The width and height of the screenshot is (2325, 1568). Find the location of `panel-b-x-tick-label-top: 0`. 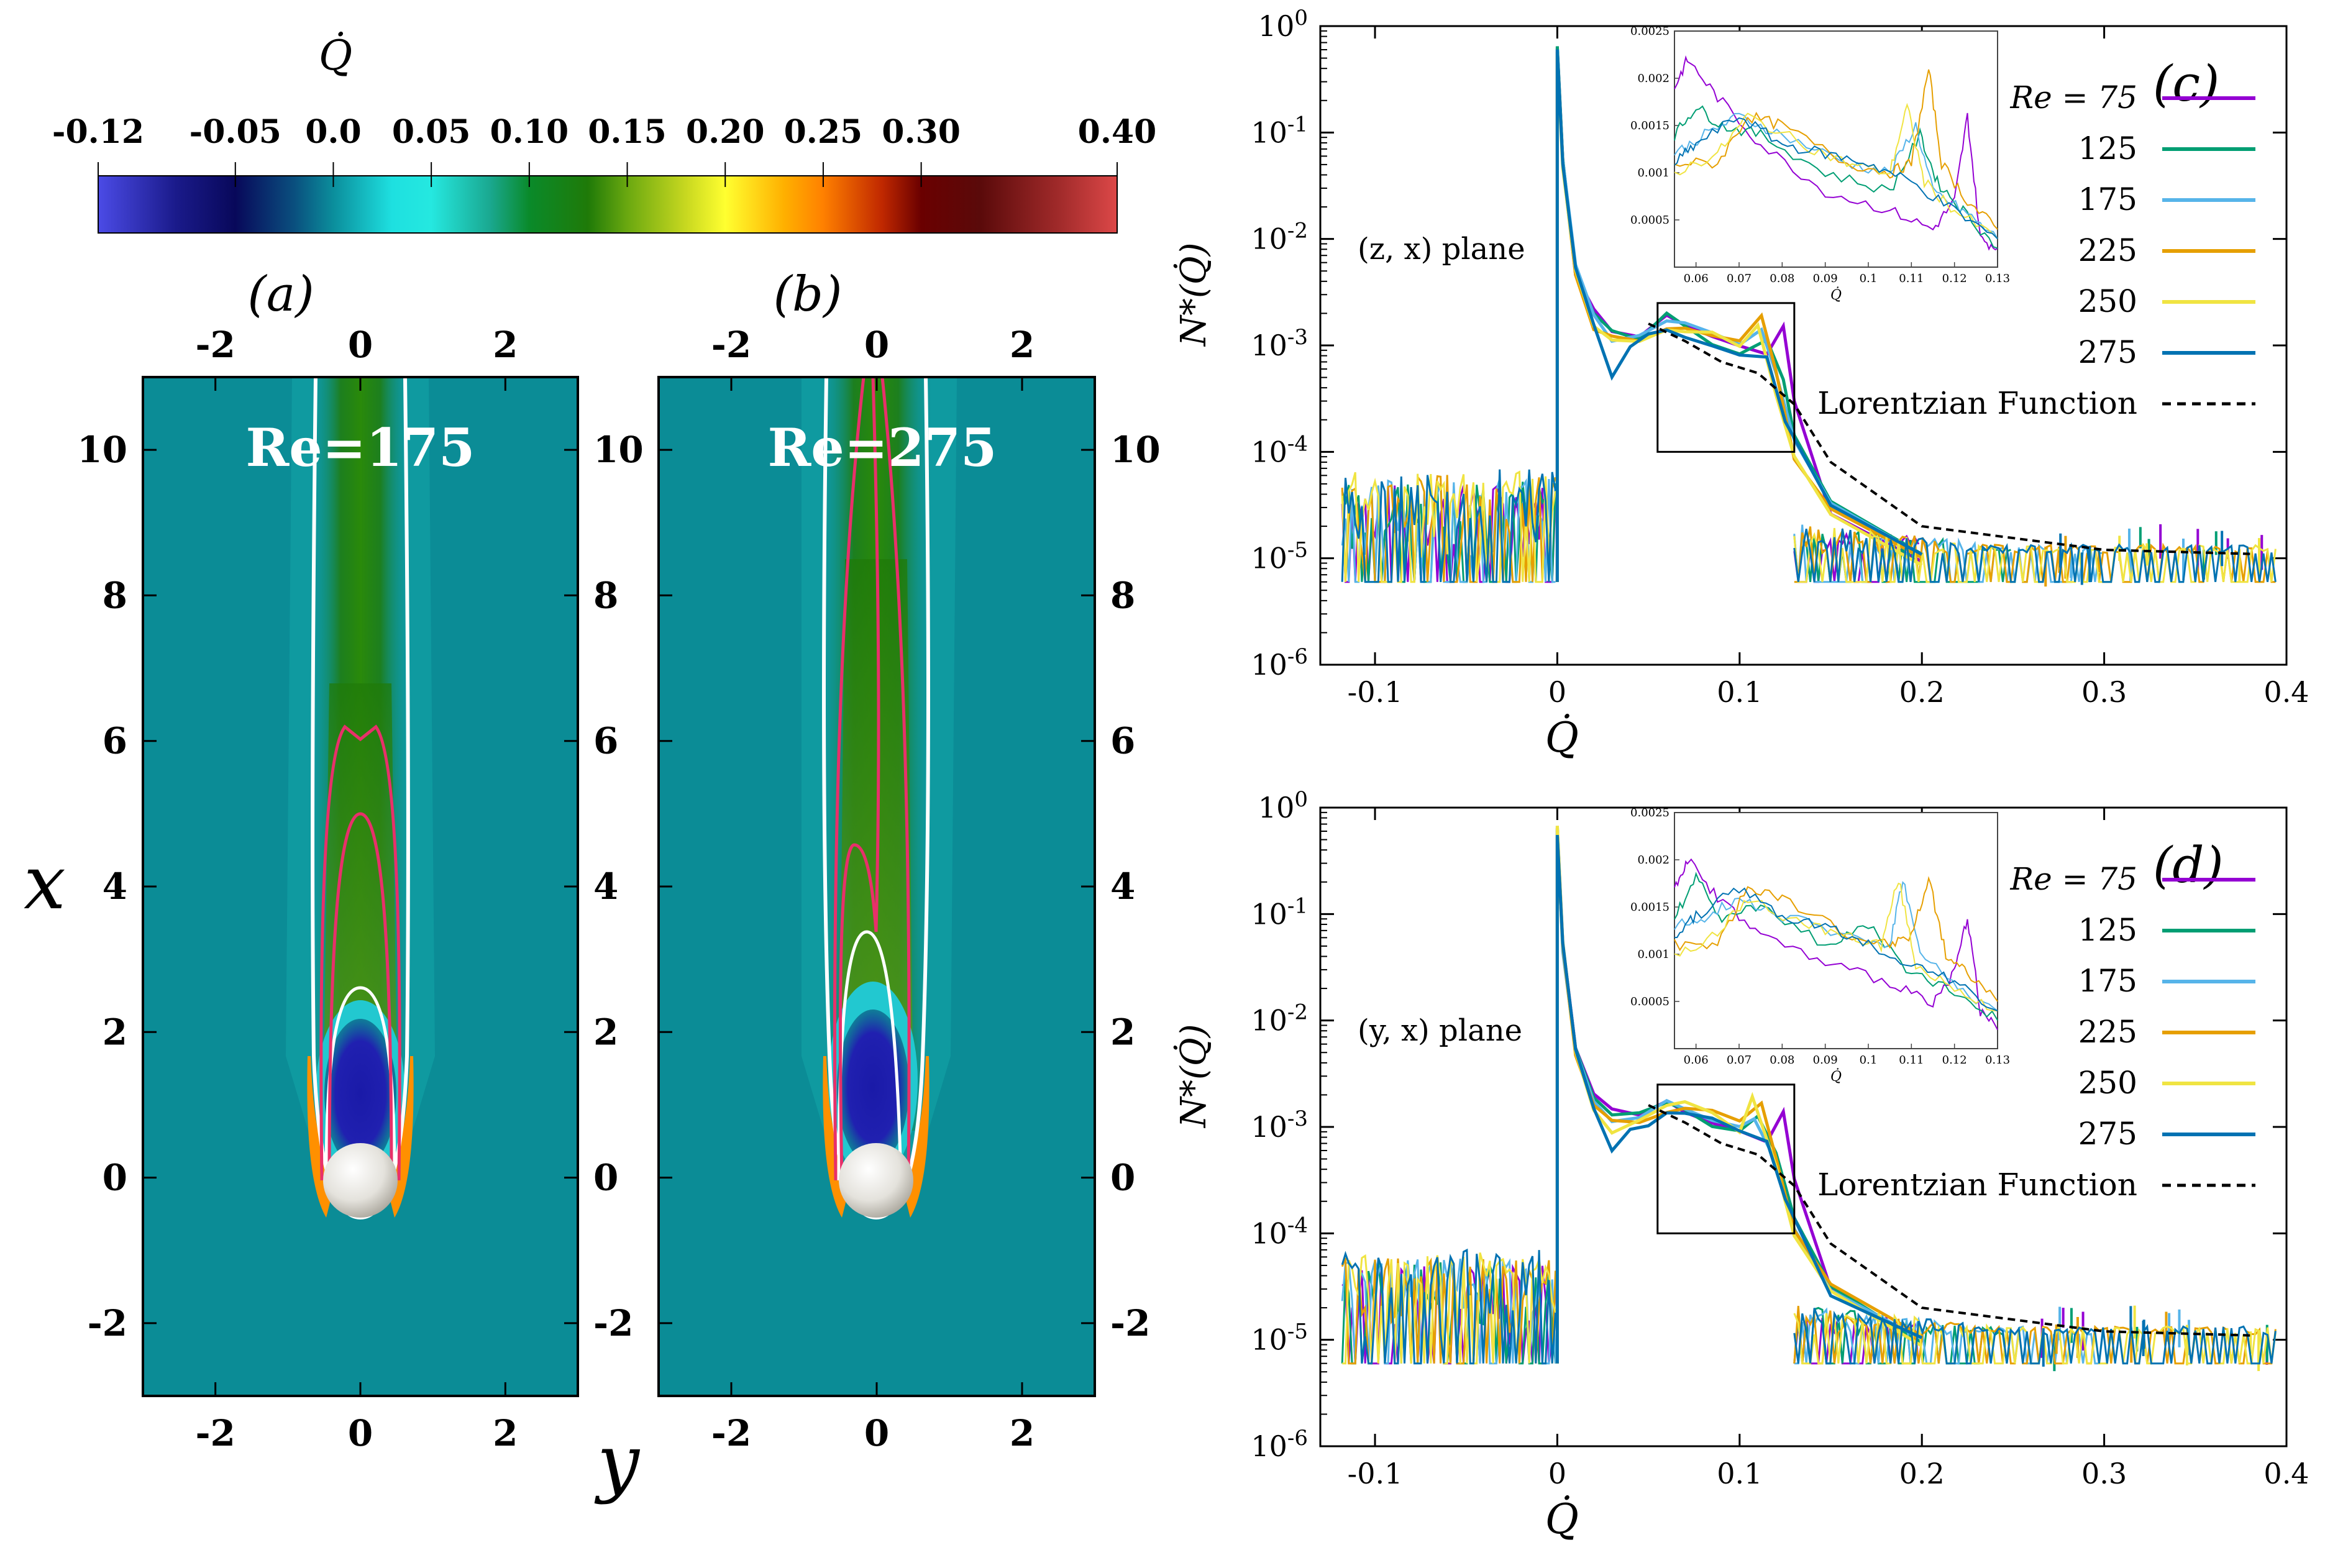

panel-b-x-tick-label-top: 0 is located at coordinates (876, 345).